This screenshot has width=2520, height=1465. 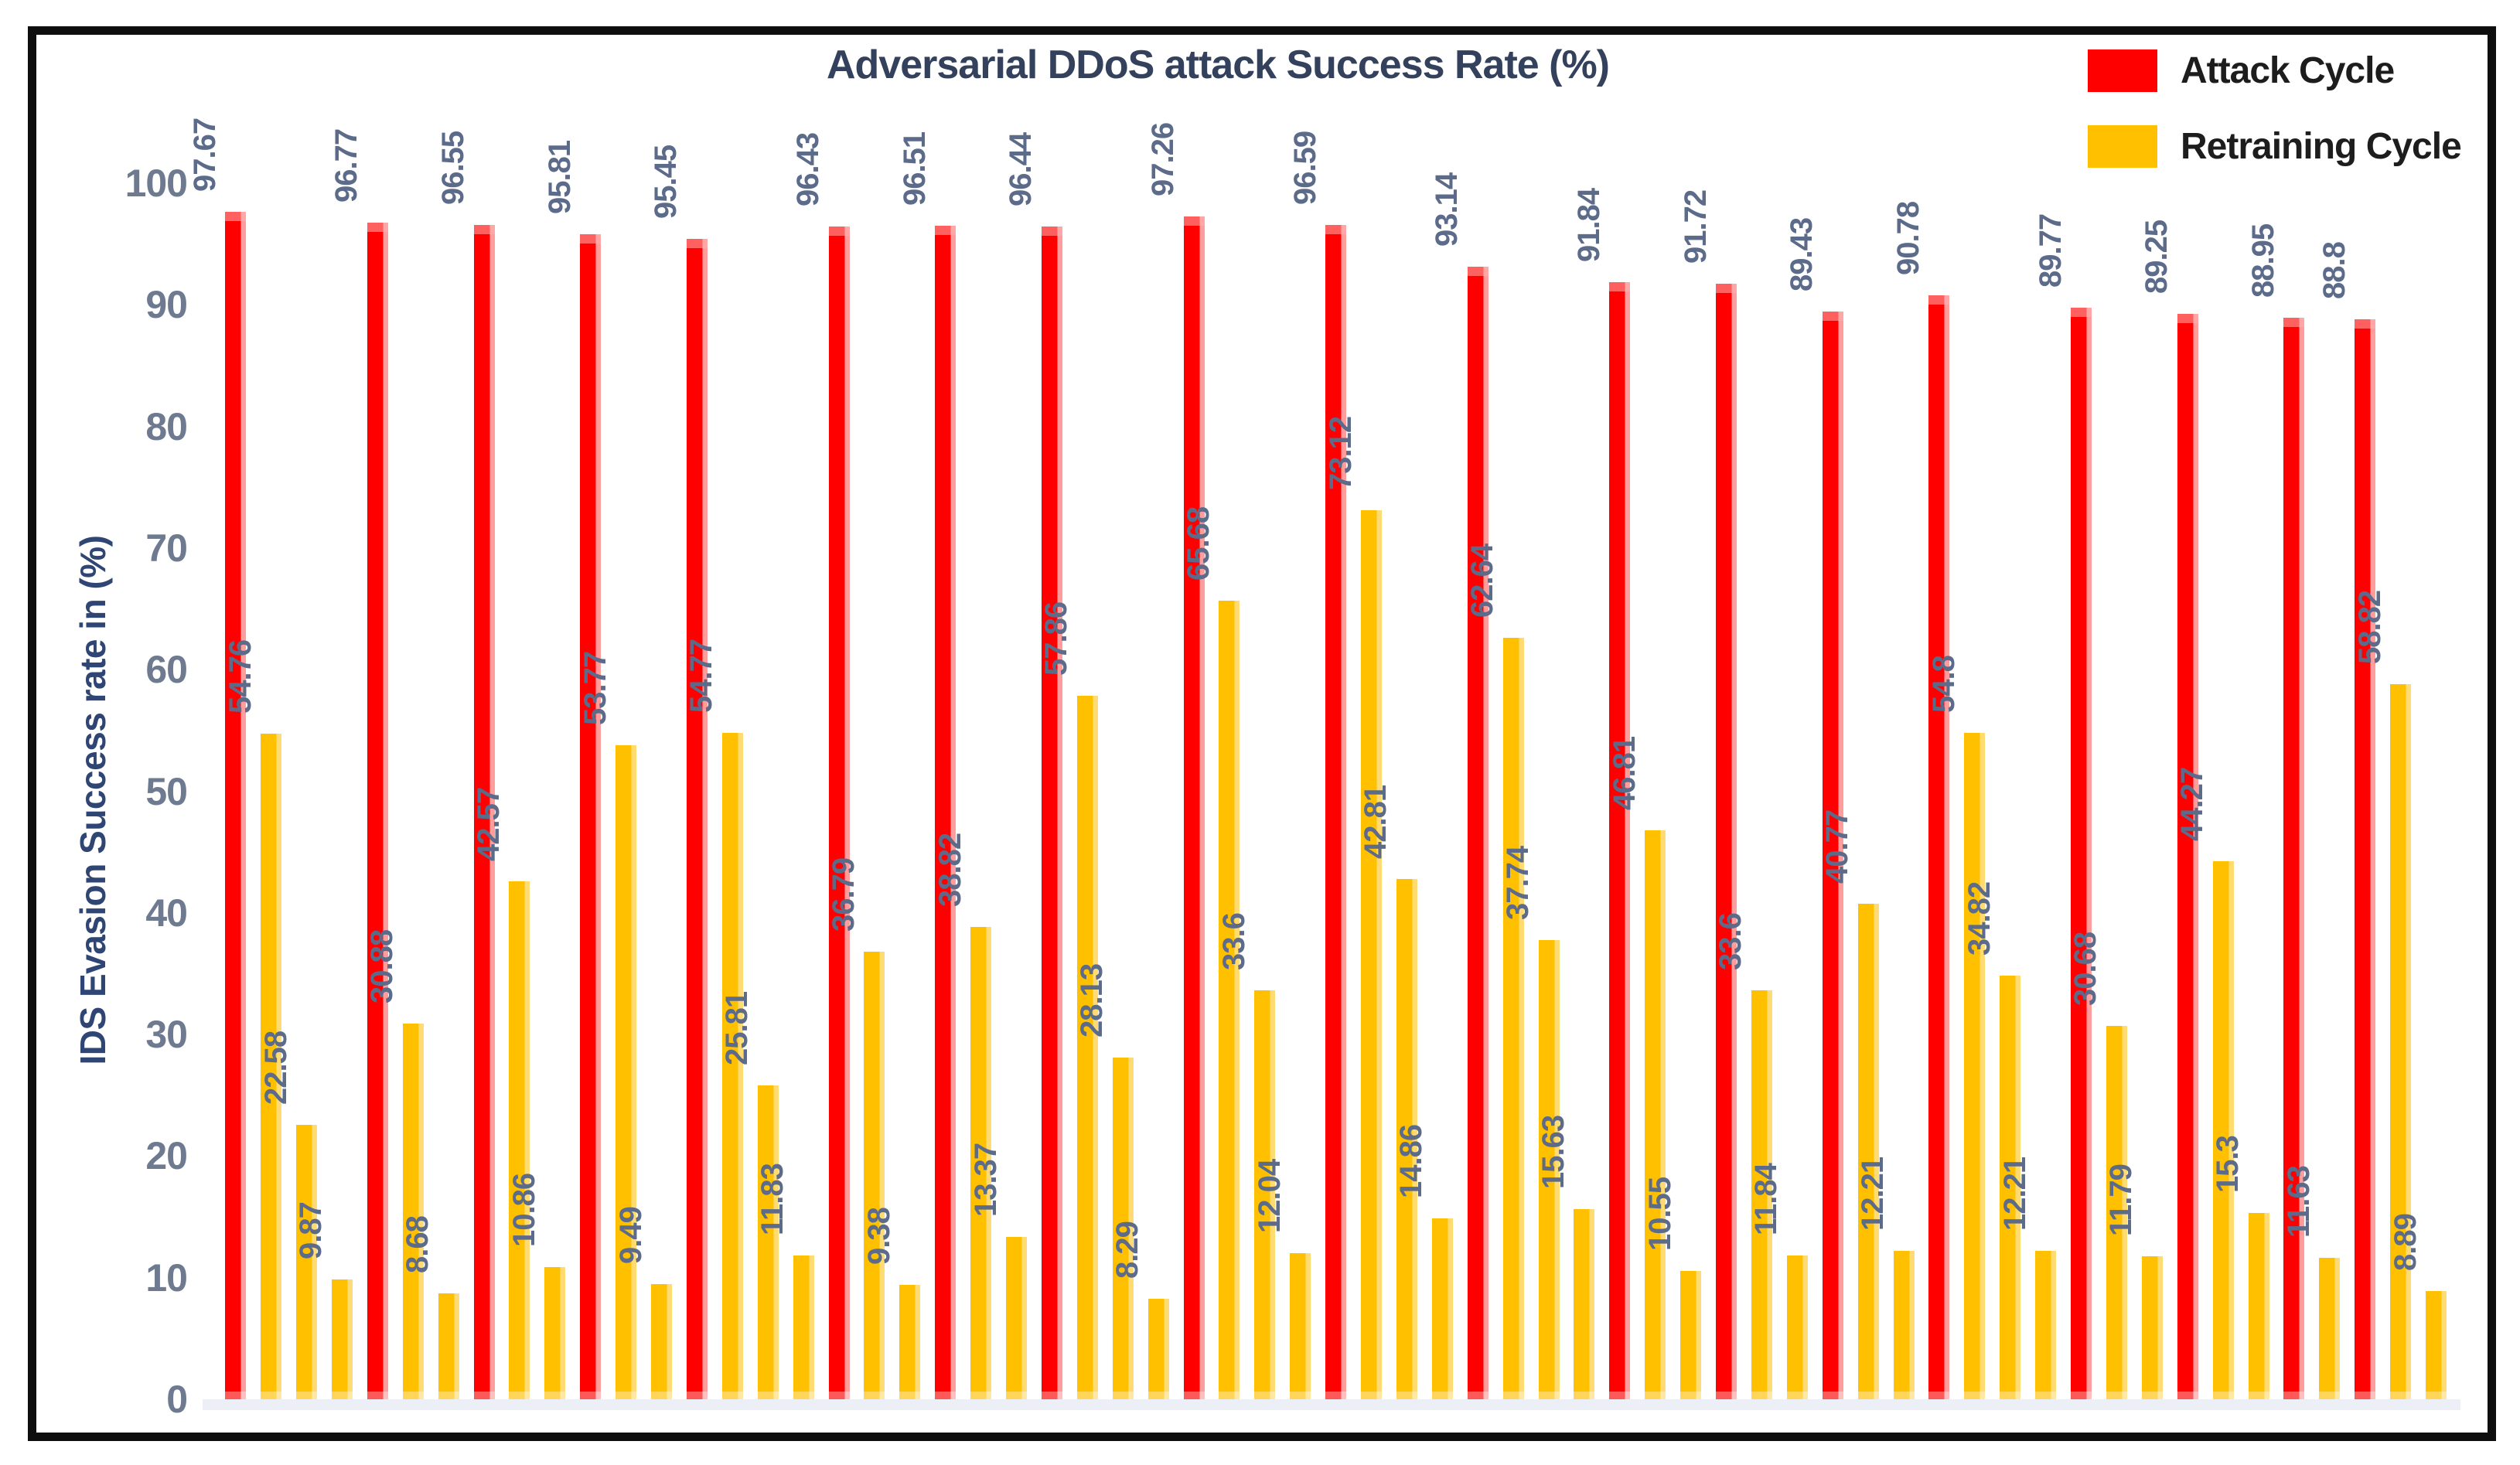 What do you see at coordinates (1218, 65) in the screenshot?
I see `chart-title: Adversarial DDoS attack Success Rate (%)` at bounding box center [1218, 65].